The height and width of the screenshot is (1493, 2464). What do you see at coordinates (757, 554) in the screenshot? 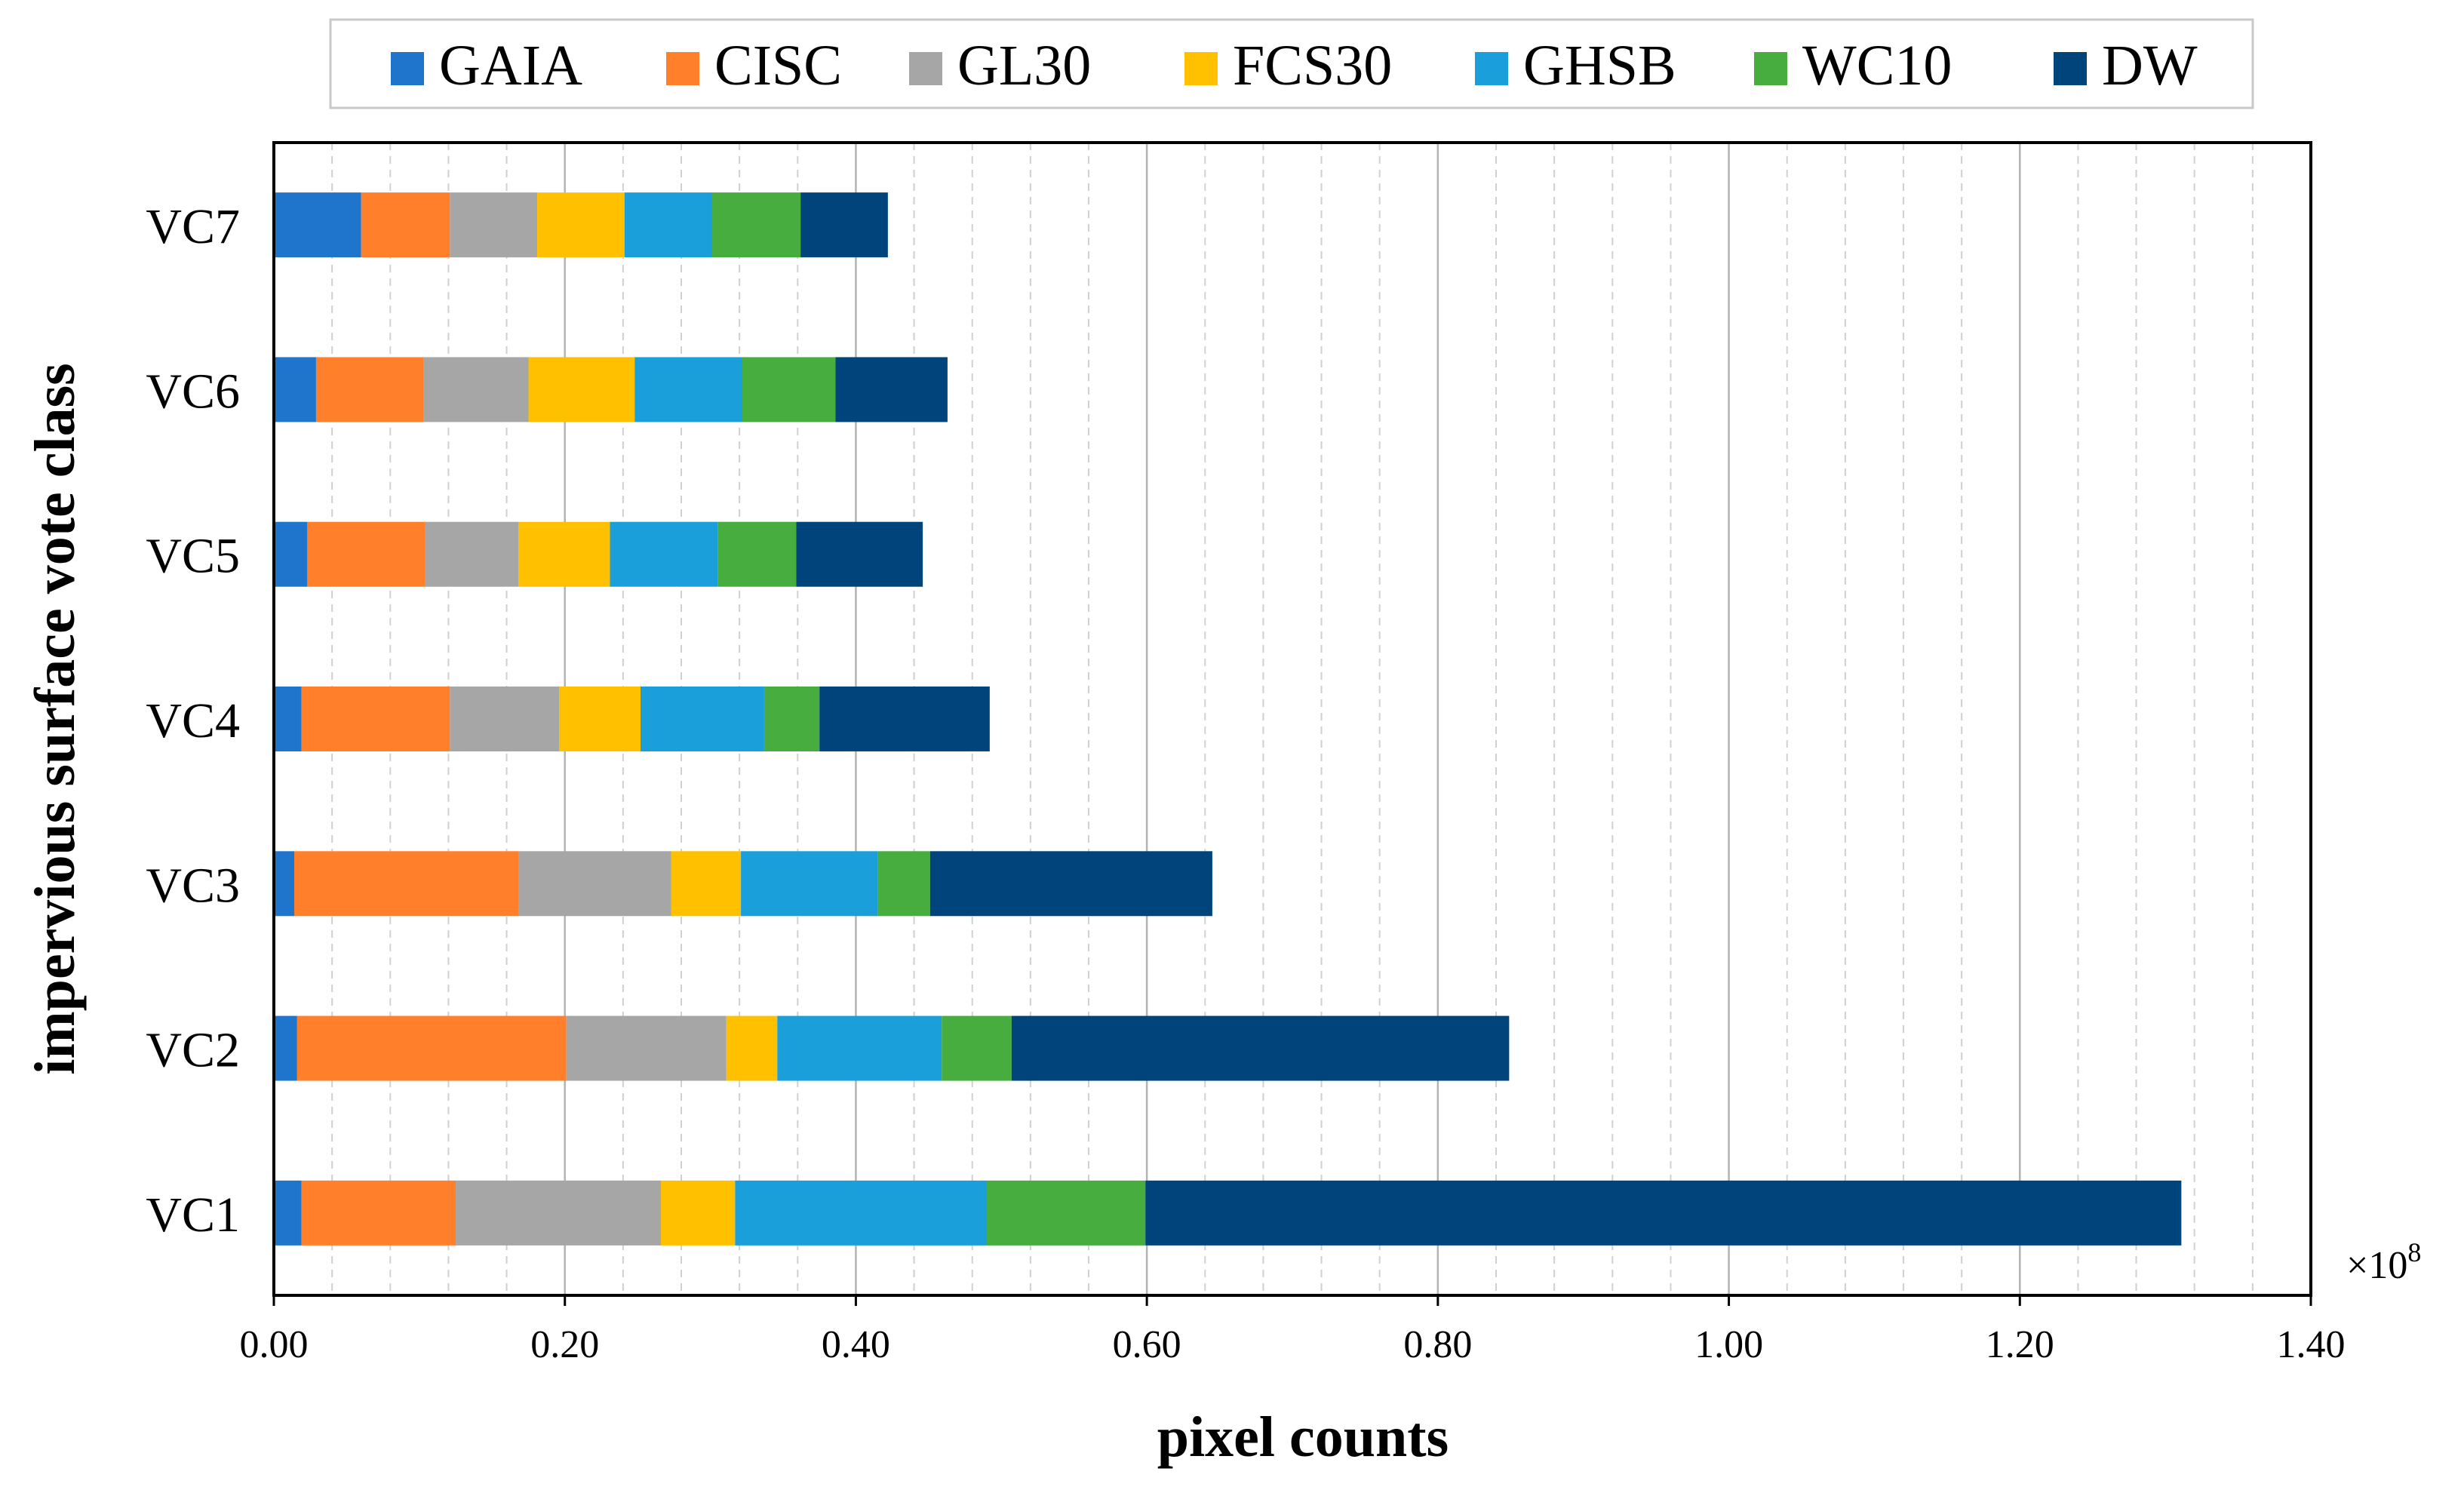
I see `bar-segment-wc10-vc5` at bounding box center [757, 554].